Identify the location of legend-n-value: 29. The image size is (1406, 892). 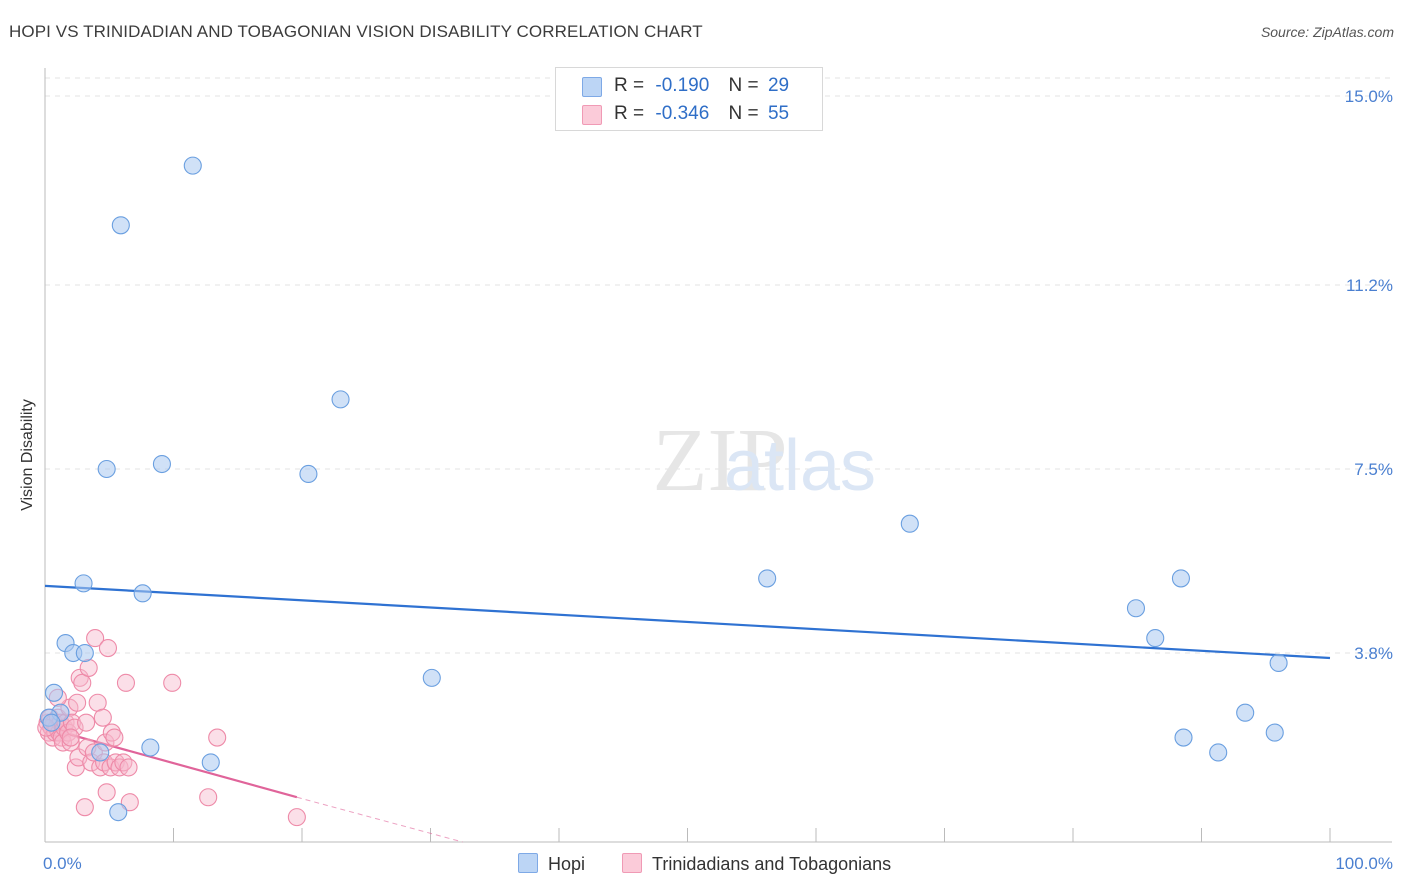
(778, 85).